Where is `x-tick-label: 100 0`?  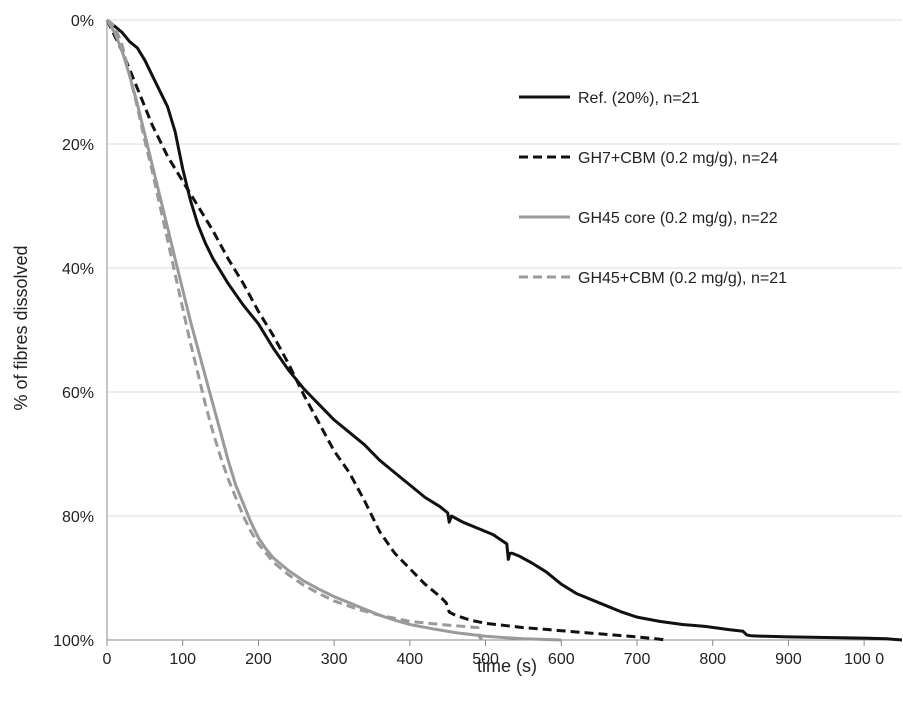 x-tick-label: 100 0 is located at coordinates (864, 659).